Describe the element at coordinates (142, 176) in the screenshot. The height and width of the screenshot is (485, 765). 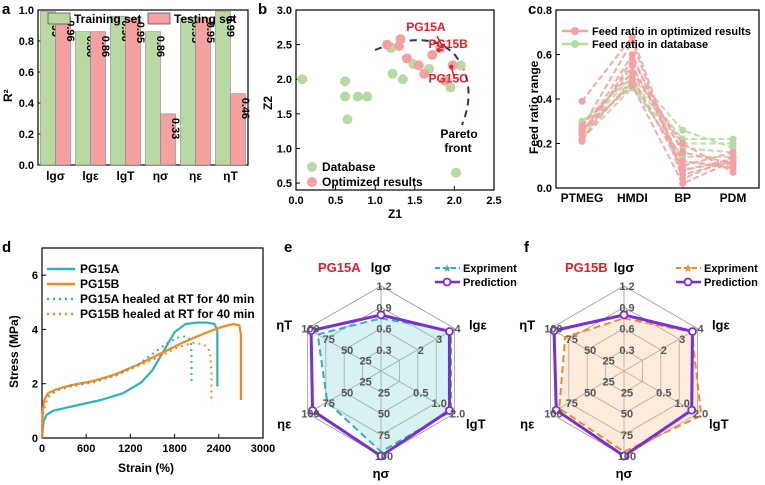
I see `panel-a-x-ticks: lgσ lgε lgT ησ ηε ηT` at that location.